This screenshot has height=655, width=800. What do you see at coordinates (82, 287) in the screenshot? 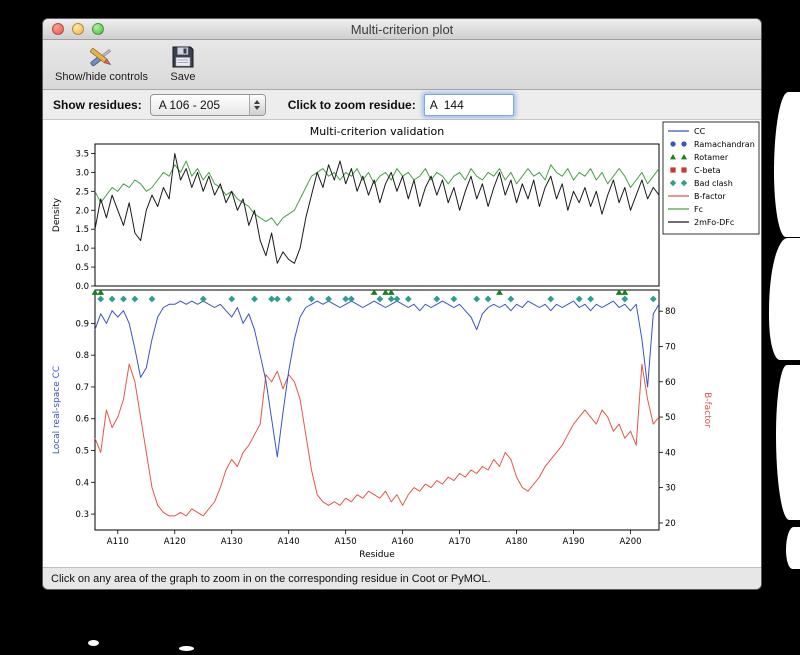
I see `svg-text: 0.0` at bounding box center [82, 287].